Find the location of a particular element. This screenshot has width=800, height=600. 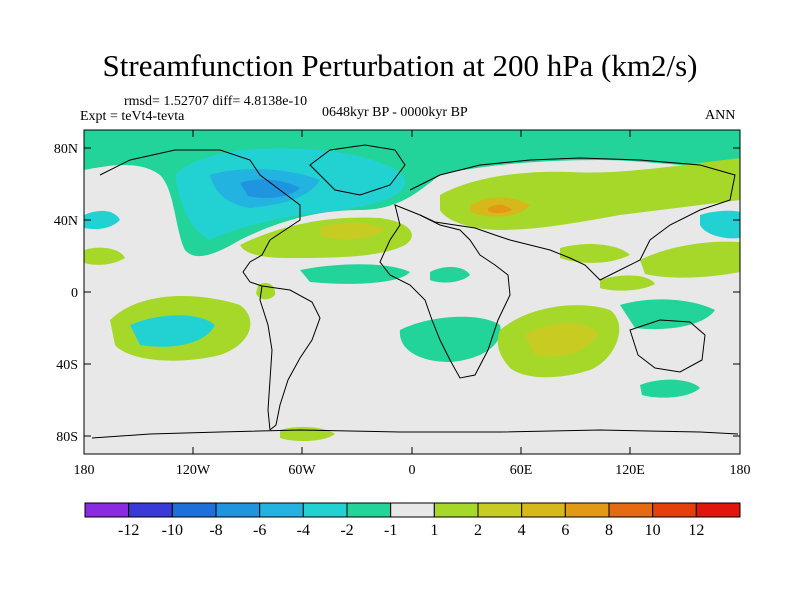

lon-tick-label: 120E is located at coordinates (630, 470).